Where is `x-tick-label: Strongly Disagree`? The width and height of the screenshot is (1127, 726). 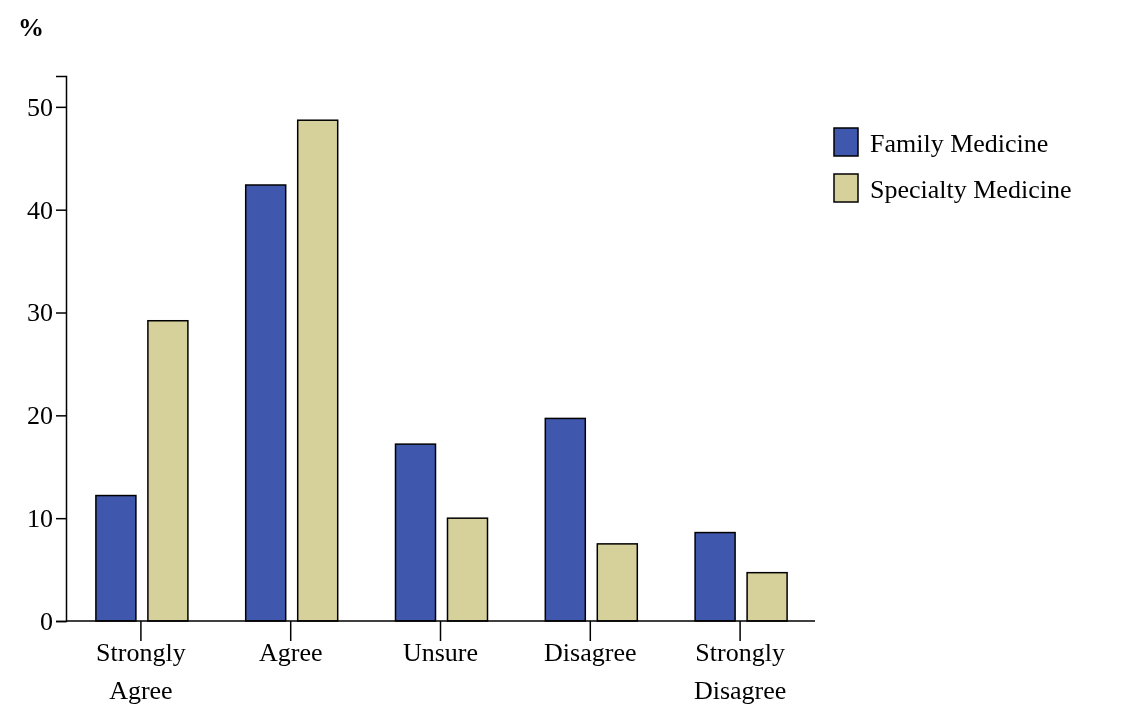 x-tick-label: Strongly Disagree is located at coordinates (740, 671).